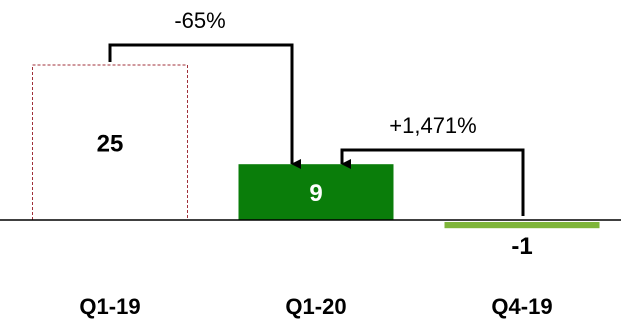 Image resolution: width=621 pixels, height=324 pixels. What do you see at coordinates (432, 125) in the screenshot?
I see `change-label-qoq: +1,471%` at bounding box center [432, 125].